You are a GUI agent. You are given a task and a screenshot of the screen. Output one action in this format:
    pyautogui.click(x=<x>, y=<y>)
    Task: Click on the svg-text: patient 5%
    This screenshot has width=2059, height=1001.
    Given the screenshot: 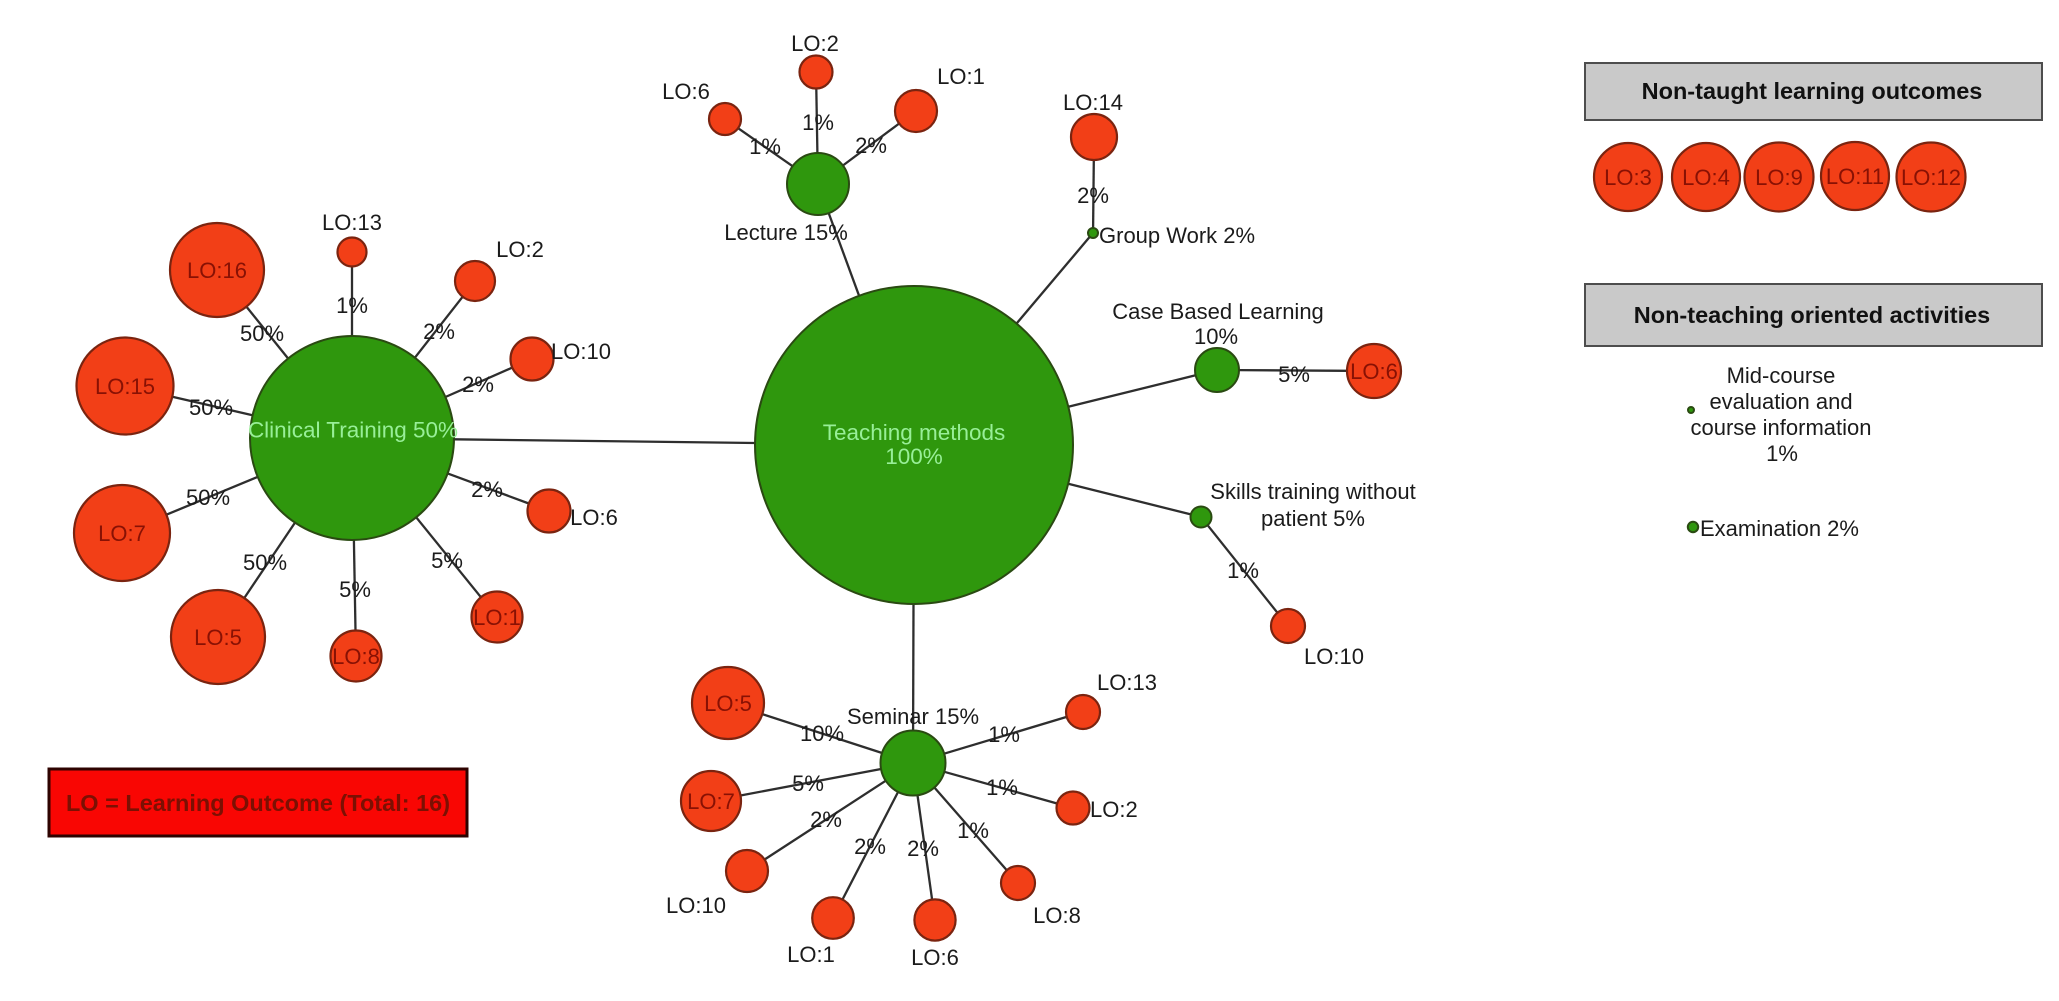 What is the action you would take?
    pyautogui.click(x=1313, y=518)
    